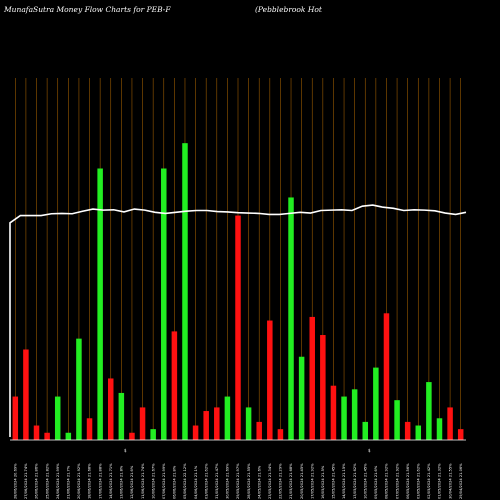 The height and width of the screenshot is (500, 500). What do you see at coordinates (397, 481) in the screenshot?
I see `x-tick-label: 07/05/2024 21.92%` at bounding box center [397, 481].